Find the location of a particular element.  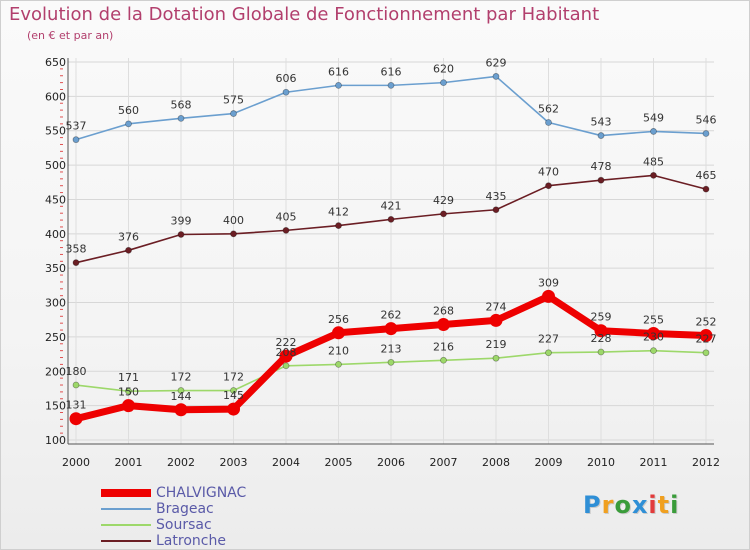

data-label-brageac: 543 is located at coordinates (601, 122).